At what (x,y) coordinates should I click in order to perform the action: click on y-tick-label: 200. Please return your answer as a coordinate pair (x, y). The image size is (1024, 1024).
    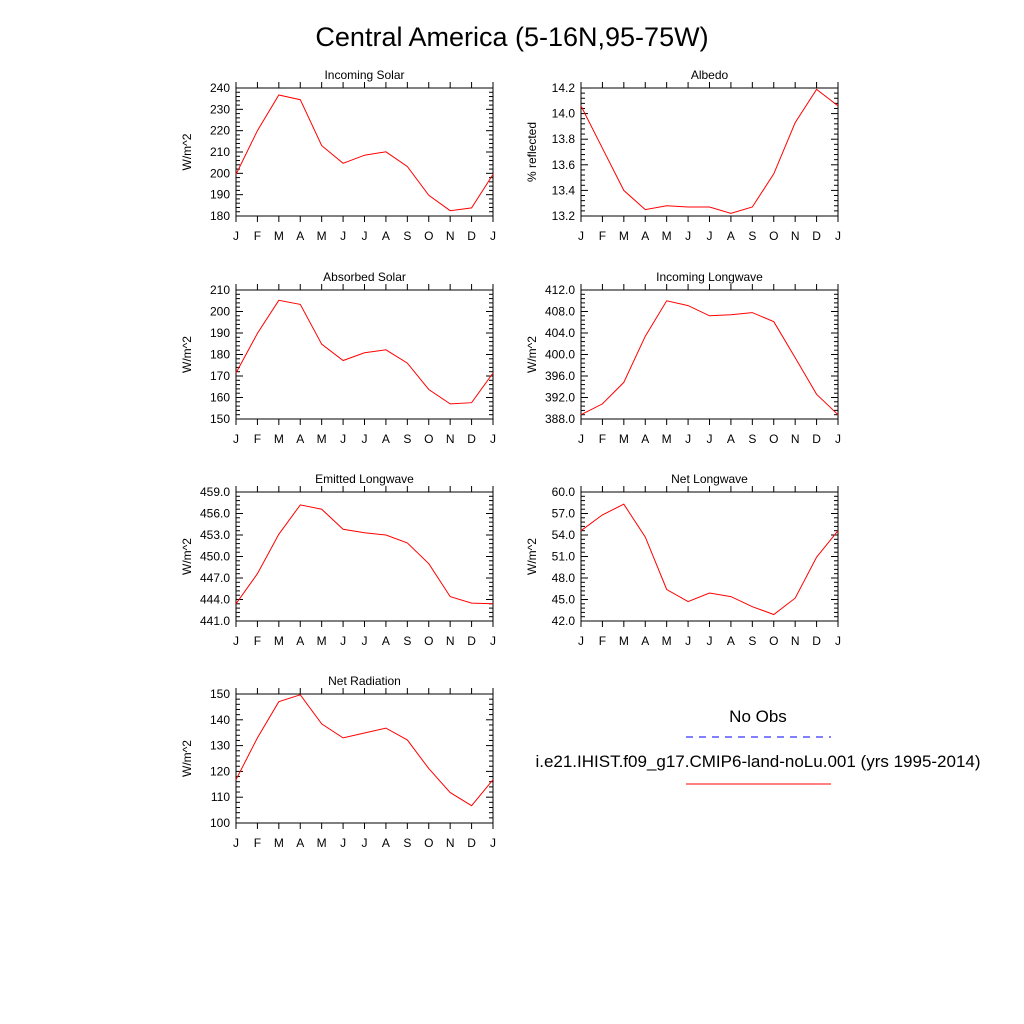
    Looking at the image, I should click on (220, 312).